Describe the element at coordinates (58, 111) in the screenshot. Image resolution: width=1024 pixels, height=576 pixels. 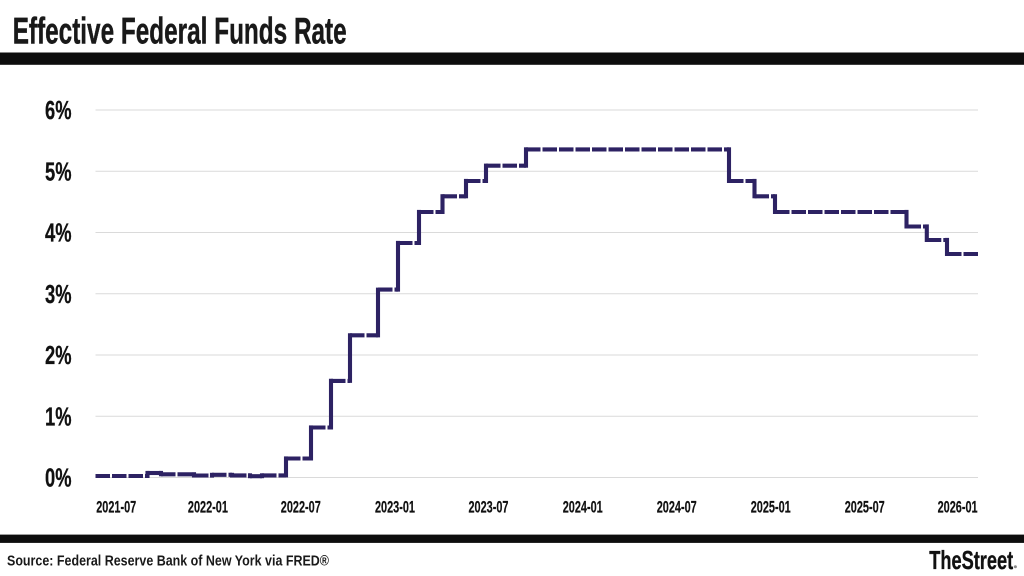
I see `svg-text: 6%` at that location.